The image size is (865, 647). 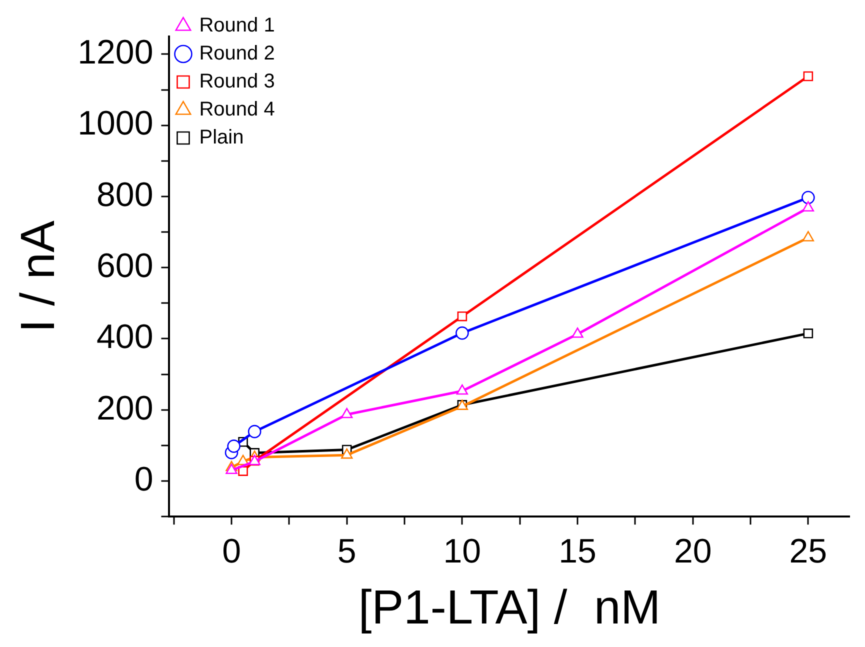 What do you see at coordinates (693, 551) in the screenshot?
I see `x-tick-label: 20` at bounding box center [693, 551].